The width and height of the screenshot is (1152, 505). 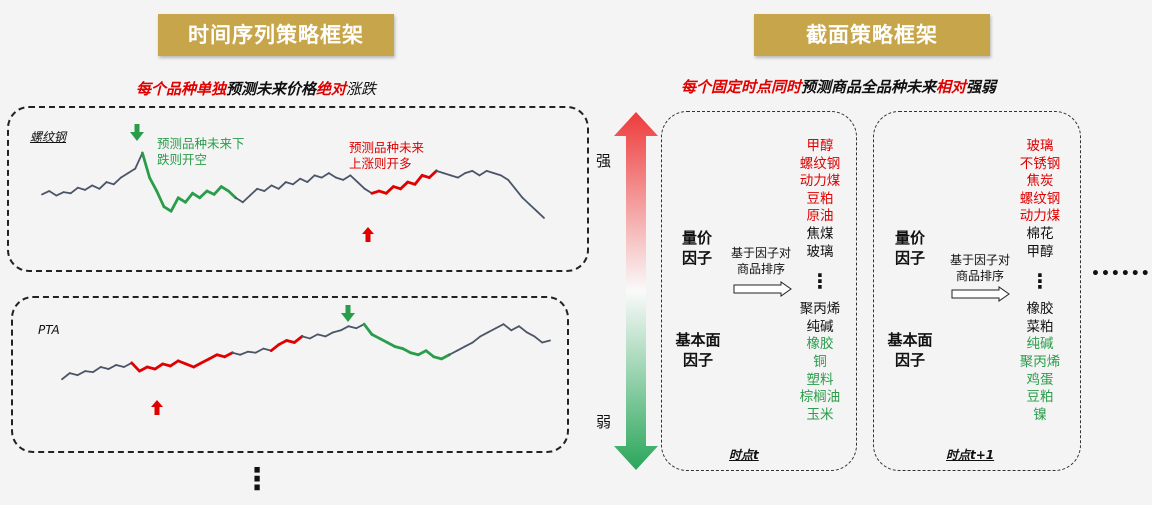 I want to click on t1-list-vdots: ⋮, so click(x=1040, y=281).